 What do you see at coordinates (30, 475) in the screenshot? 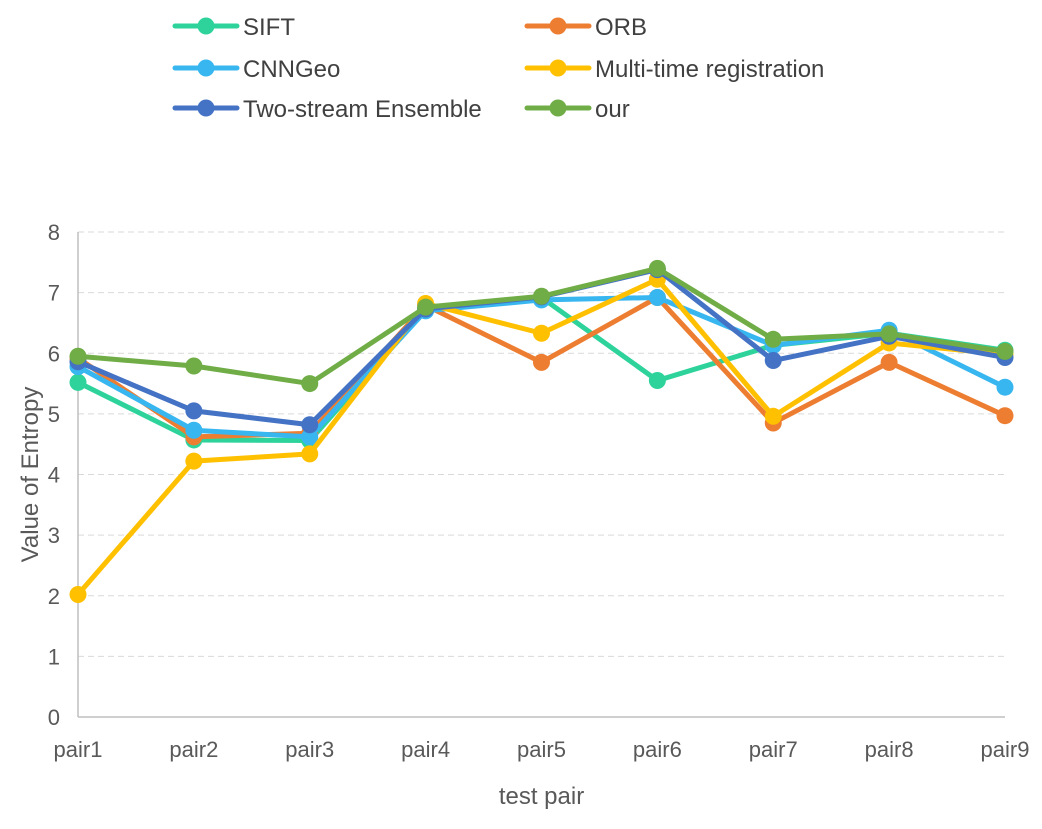
I see `y-axis-title: Value of Entropy` at bounding box center [30, 475].